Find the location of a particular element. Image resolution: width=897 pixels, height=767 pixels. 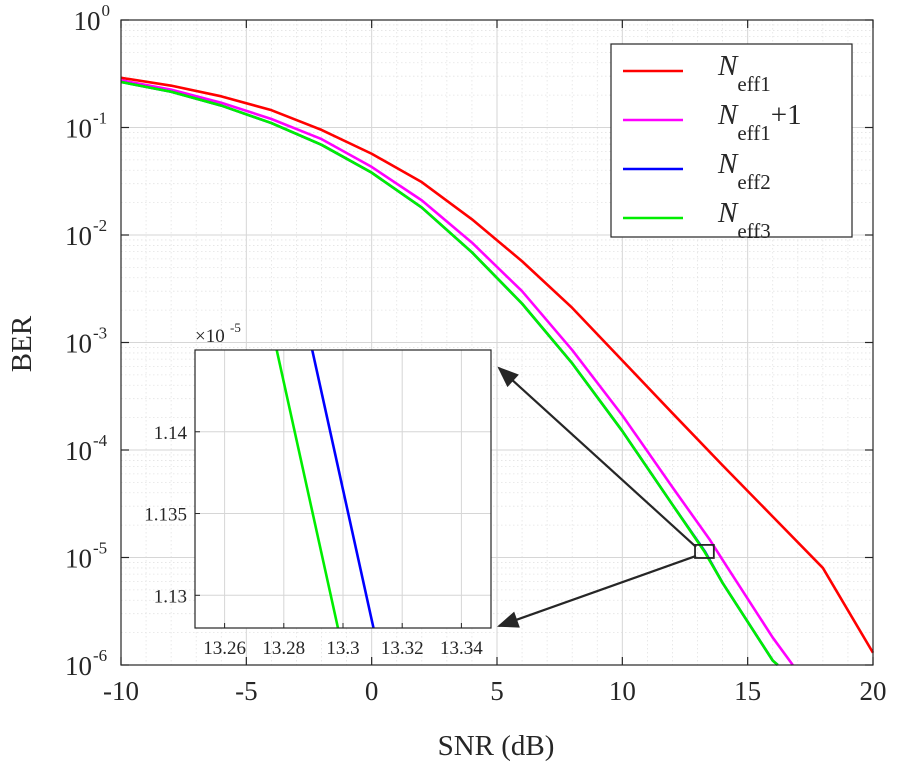

zoom-arrow-lower is located at coordinates (596, 591).